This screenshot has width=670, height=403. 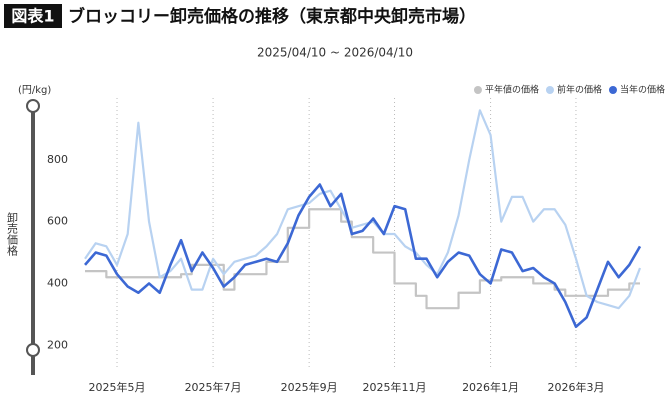 I want to click on y-tick-label: 400, so click(x=57, y=282).